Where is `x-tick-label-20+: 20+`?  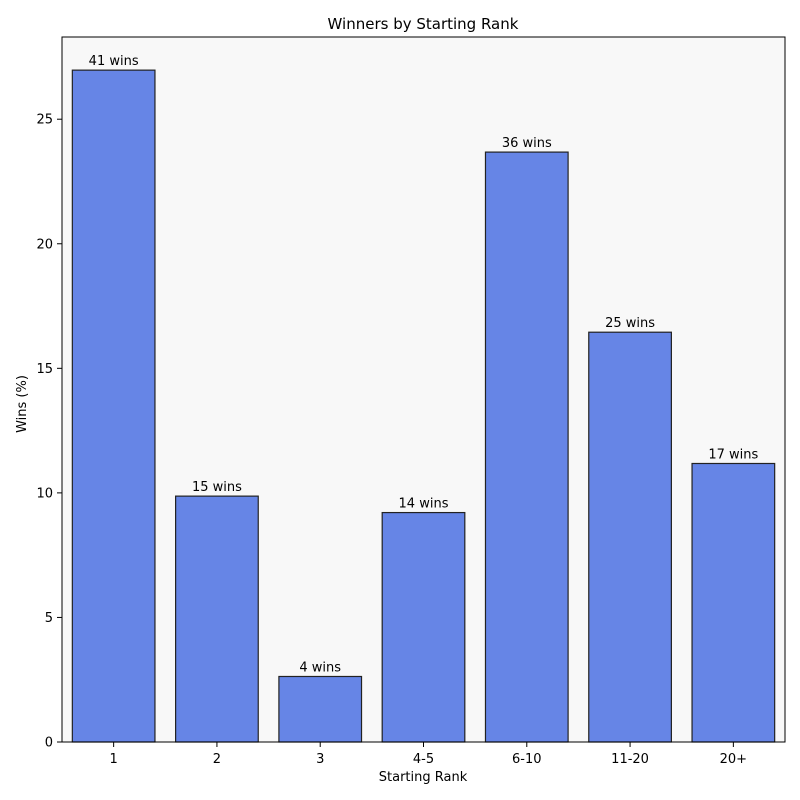
x-tick-label-20+: 20+ is located at coordinates (733, 759).